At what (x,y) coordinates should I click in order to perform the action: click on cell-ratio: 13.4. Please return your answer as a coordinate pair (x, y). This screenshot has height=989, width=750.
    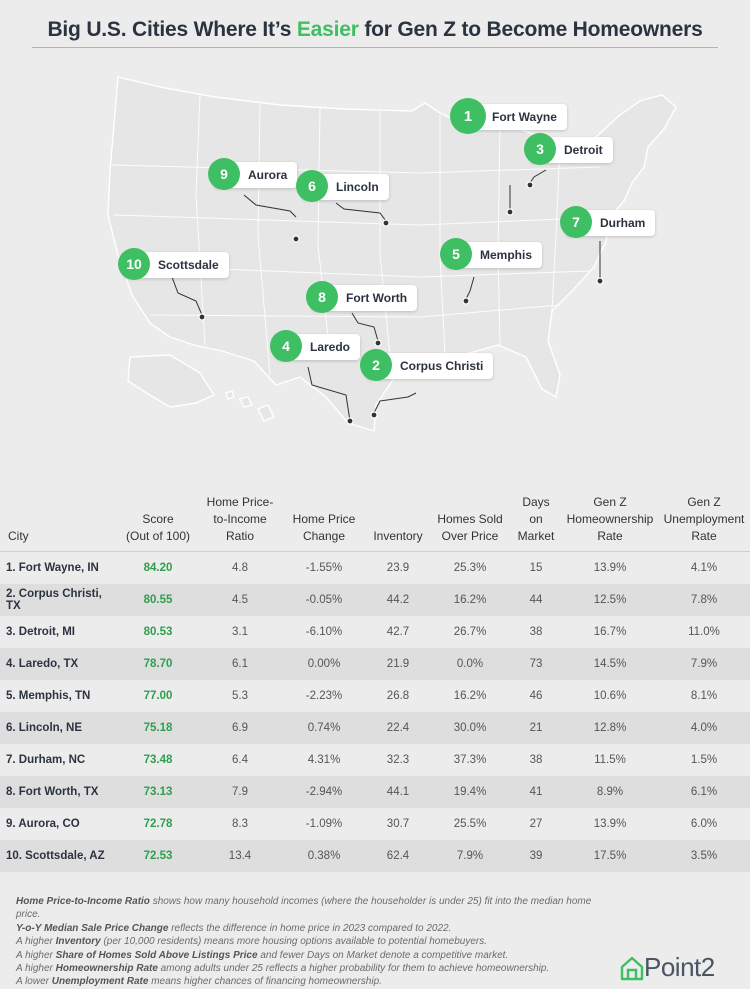
    Looking at the image, I should click on (240, 856).